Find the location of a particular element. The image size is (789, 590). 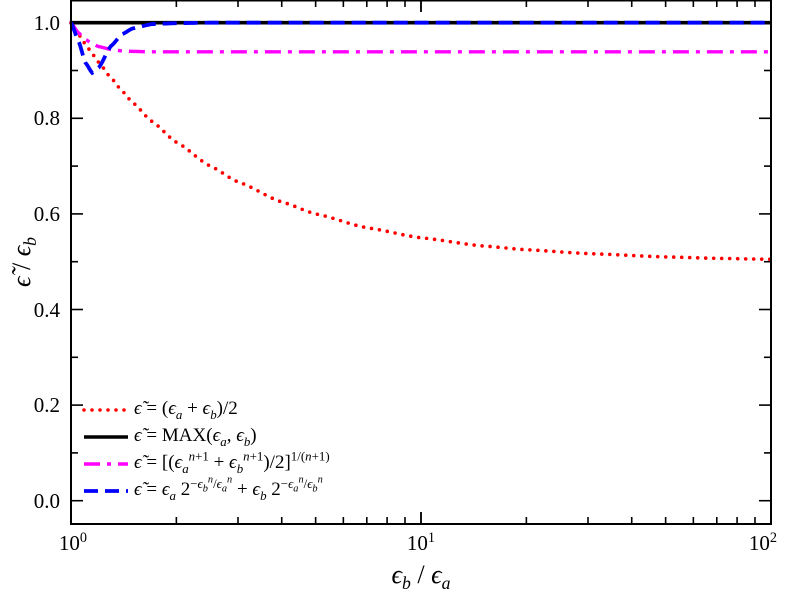

x-axis-label: ϵb / ϵa is located at coordinates (421, 575).